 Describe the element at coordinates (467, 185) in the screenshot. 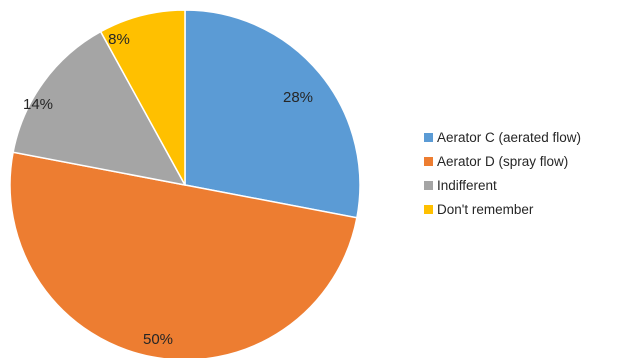

I see `legend-label-indifferent: Indifferent` at that location.